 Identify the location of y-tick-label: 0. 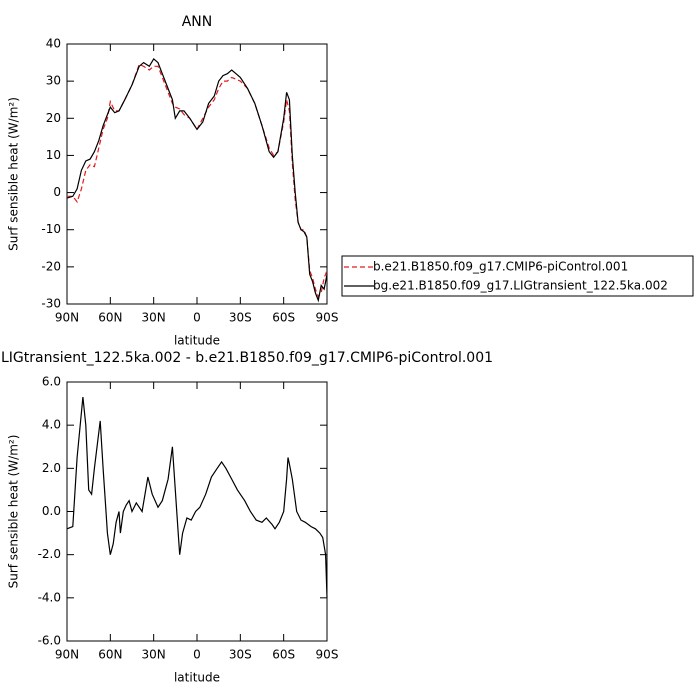
(57, 192).